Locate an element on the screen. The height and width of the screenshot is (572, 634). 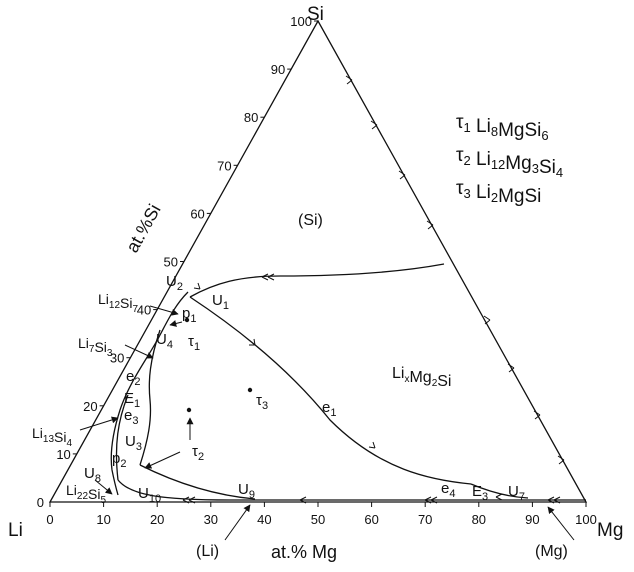
point-label-t2: τ2 is located at coordinates (198, 453).